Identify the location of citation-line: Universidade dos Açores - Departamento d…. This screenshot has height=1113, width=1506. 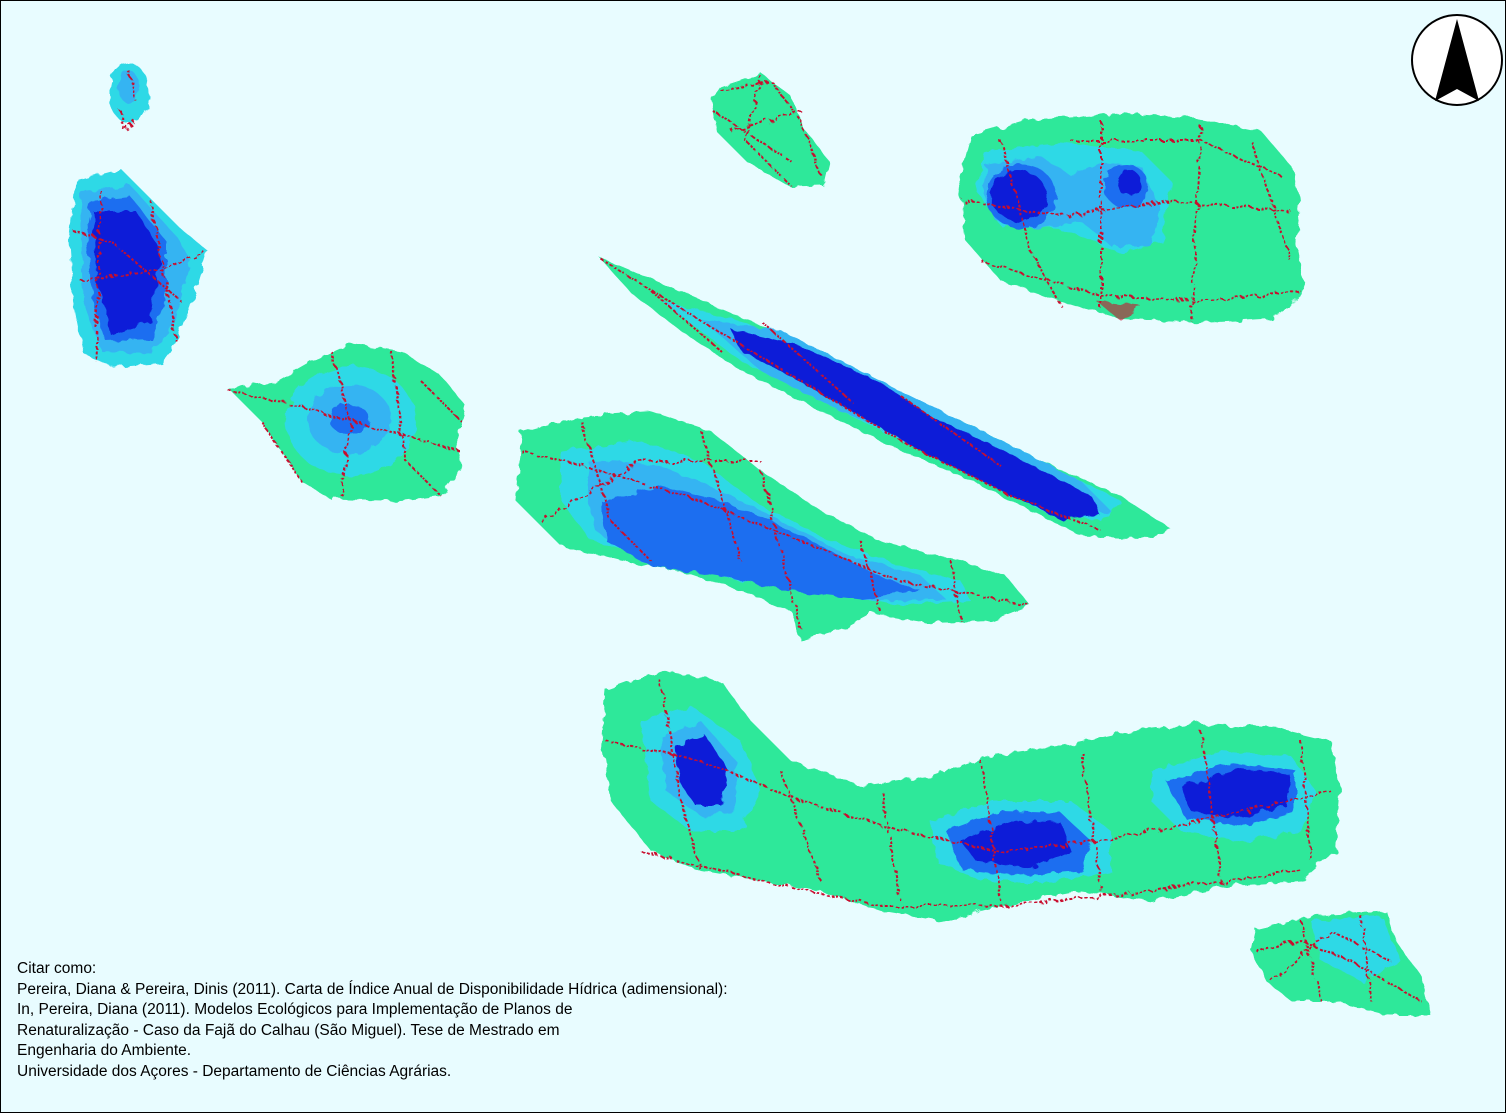
(234, 1071).